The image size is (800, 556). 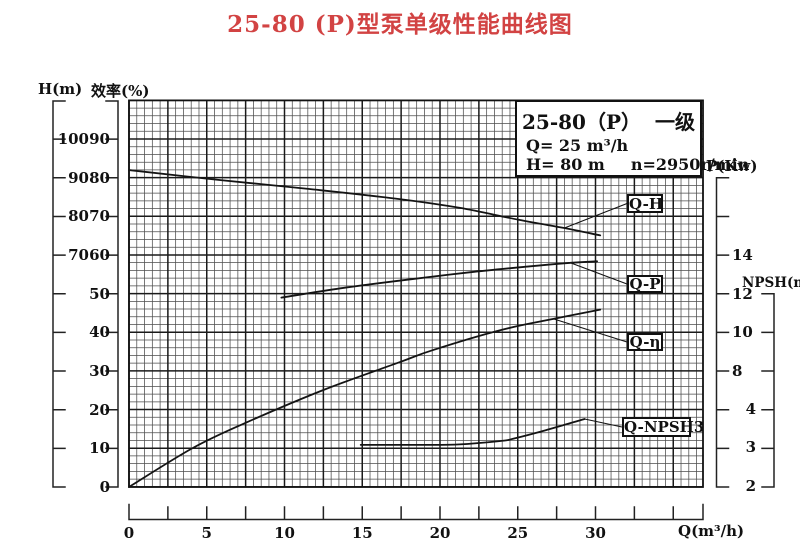 What do you see at coordinates (645, 284) in the screenshot?
I see `curve-label-qp: Q-P` at bounding box center [645, 284].